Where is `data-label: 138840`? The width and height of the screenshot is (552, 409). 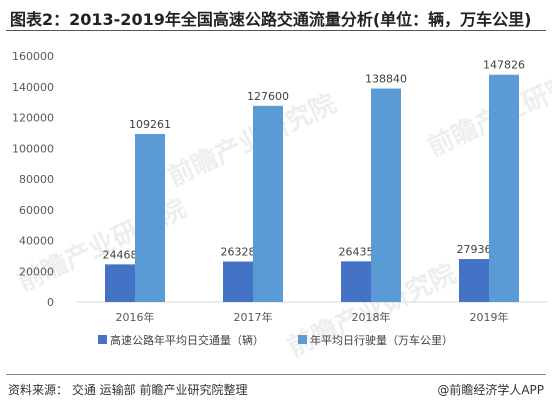
data-label: 138840 is located at coordinates (386, 79).